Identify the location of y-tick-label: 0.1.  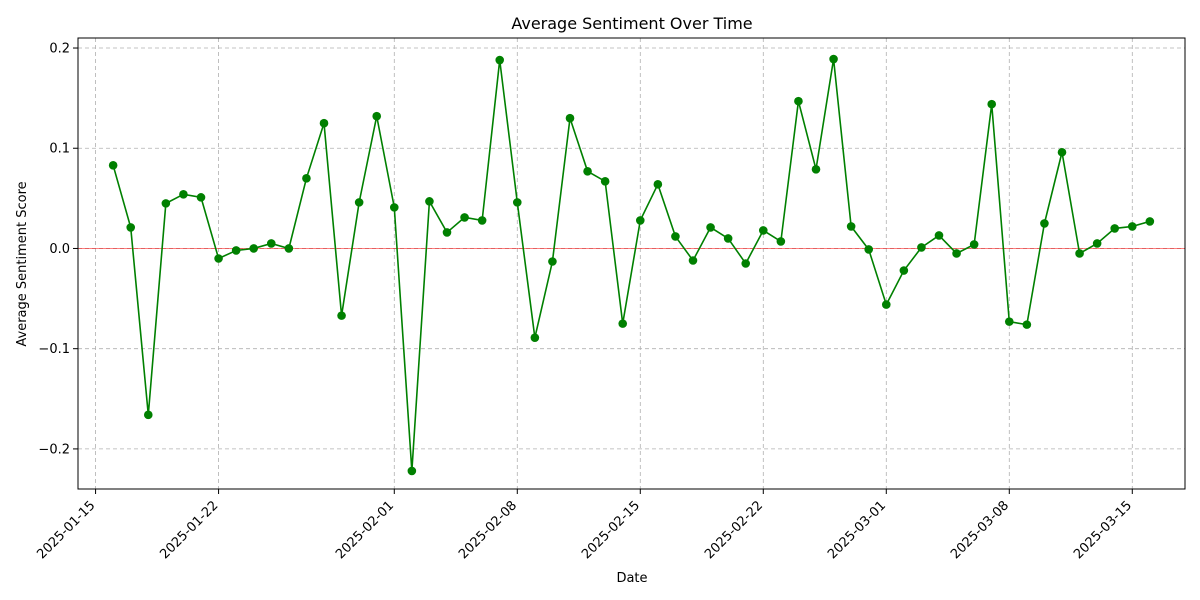
(59, 149).